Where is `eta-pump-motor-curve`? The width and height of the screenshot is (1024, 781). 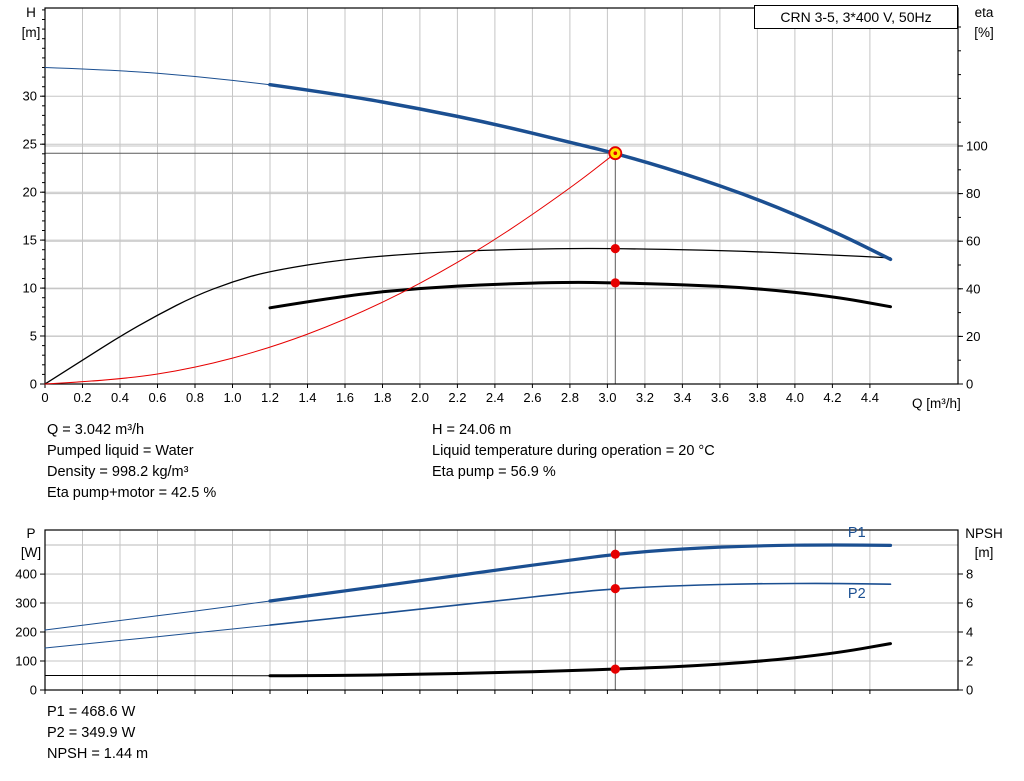
eta-pump-motor-curve is located at coordinates (580, 295).